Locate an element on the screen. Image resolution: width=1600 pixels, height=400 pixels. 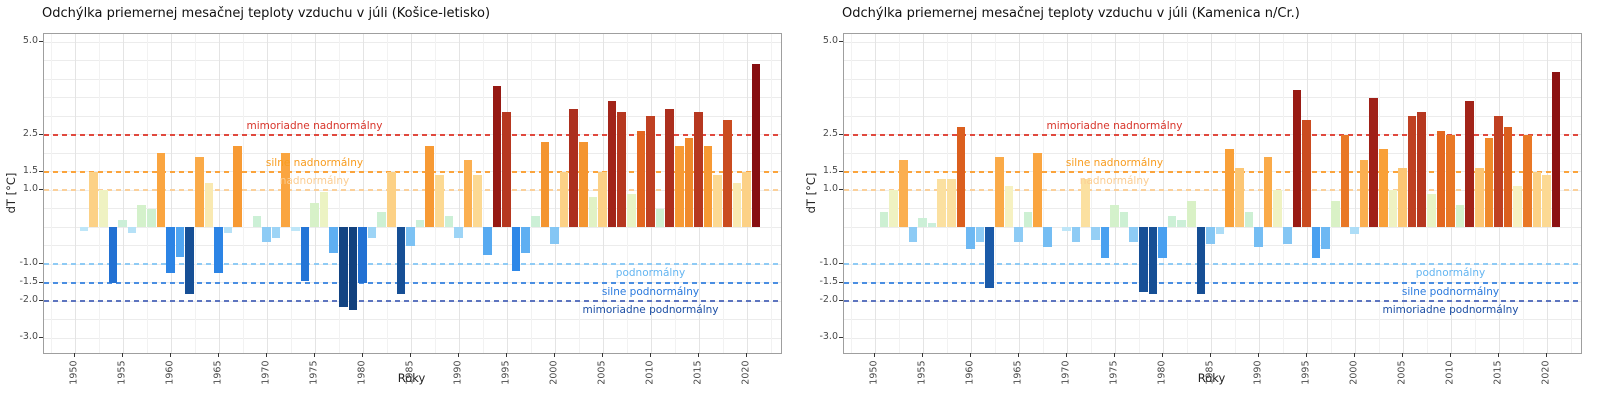
bar-2001 is located at coordinates (1364, 193).